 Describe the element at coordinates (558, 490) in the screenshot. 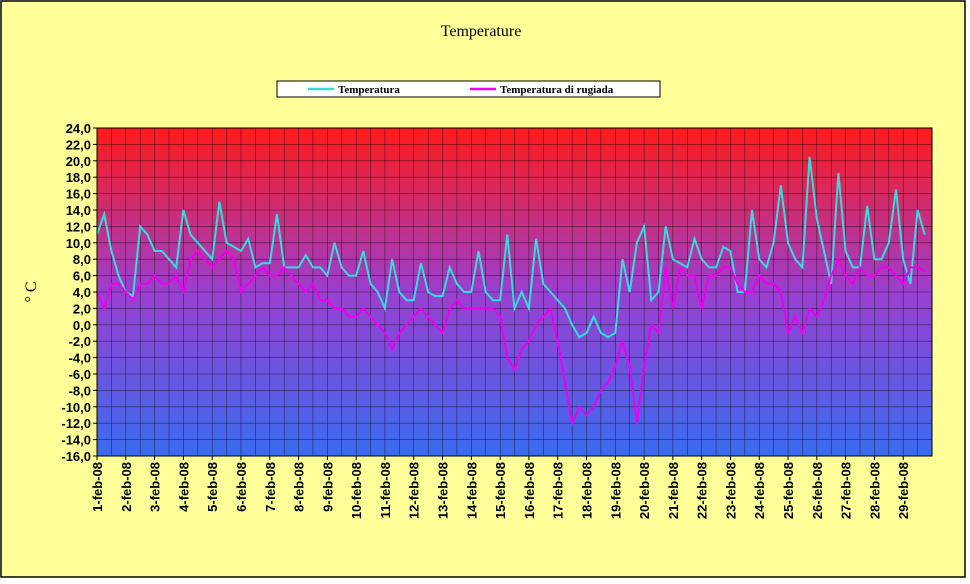

I see `x-tick-label: 17-feb-08` at that location.